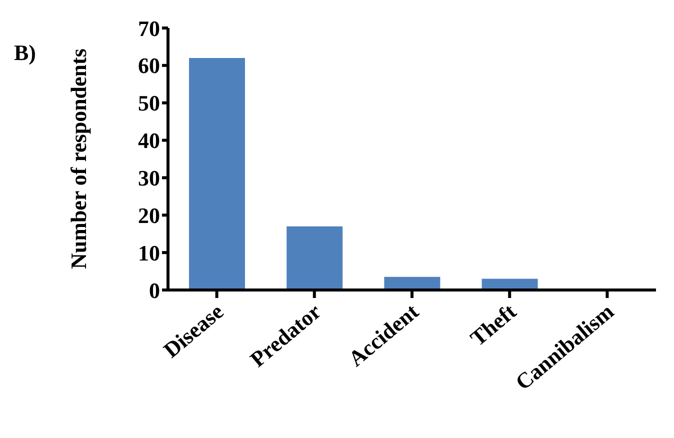 This screenshot has width=674, height=438. Describe the element at coordinates (25, 53) in the screenshot. I see `text: B)` at that location.